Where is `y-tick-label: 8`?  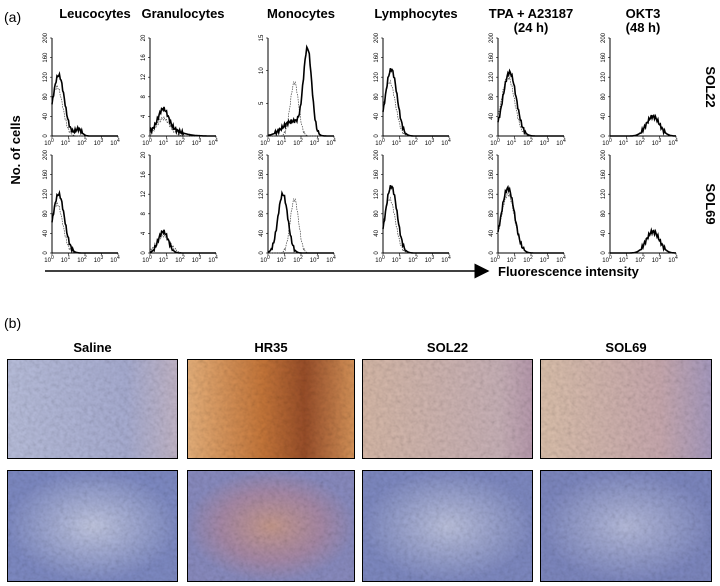 y-tick-label: 8 is located at coordinates (144, 213).